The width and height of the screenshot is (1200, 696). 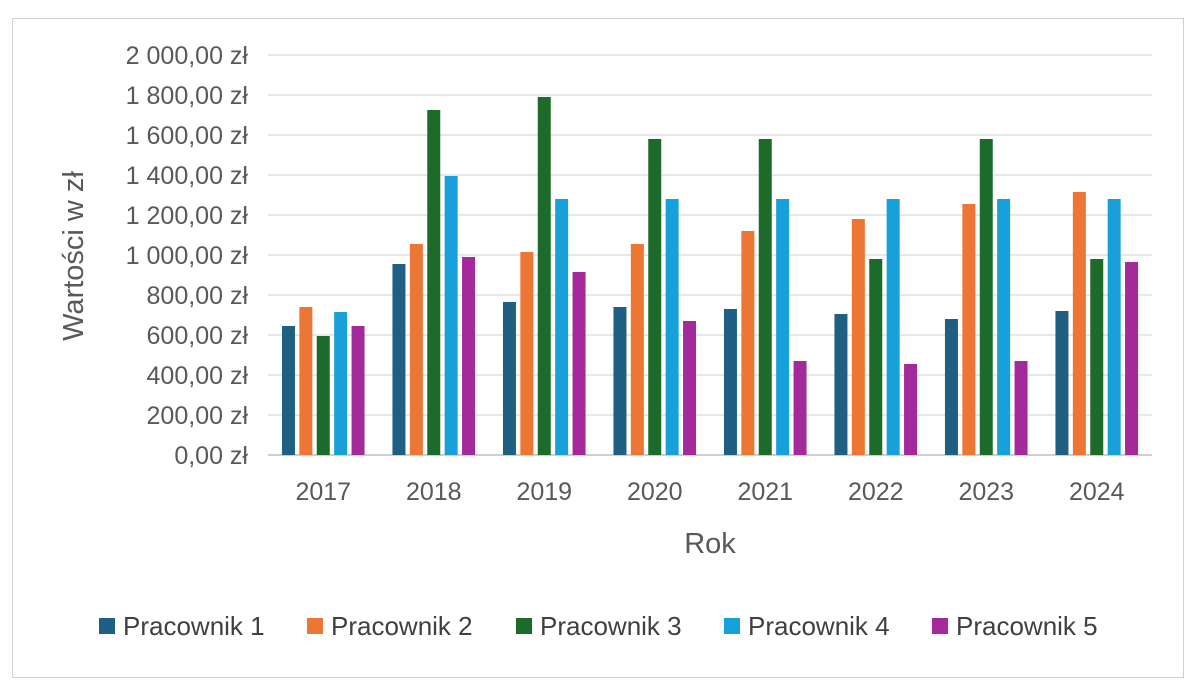 What do you see at coordinates (211, 456) in the screenshot?
I see `y-tick-label: 0,00 zł` at bounding box center [211, 456].